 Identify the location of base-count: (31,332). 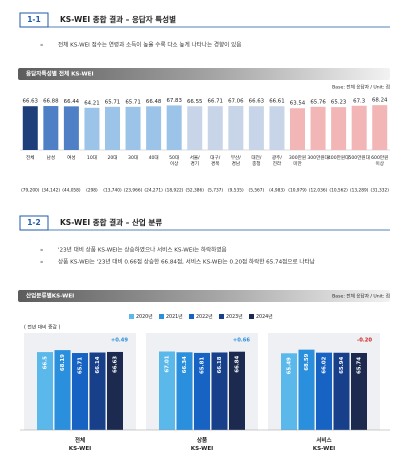
(380, 191).